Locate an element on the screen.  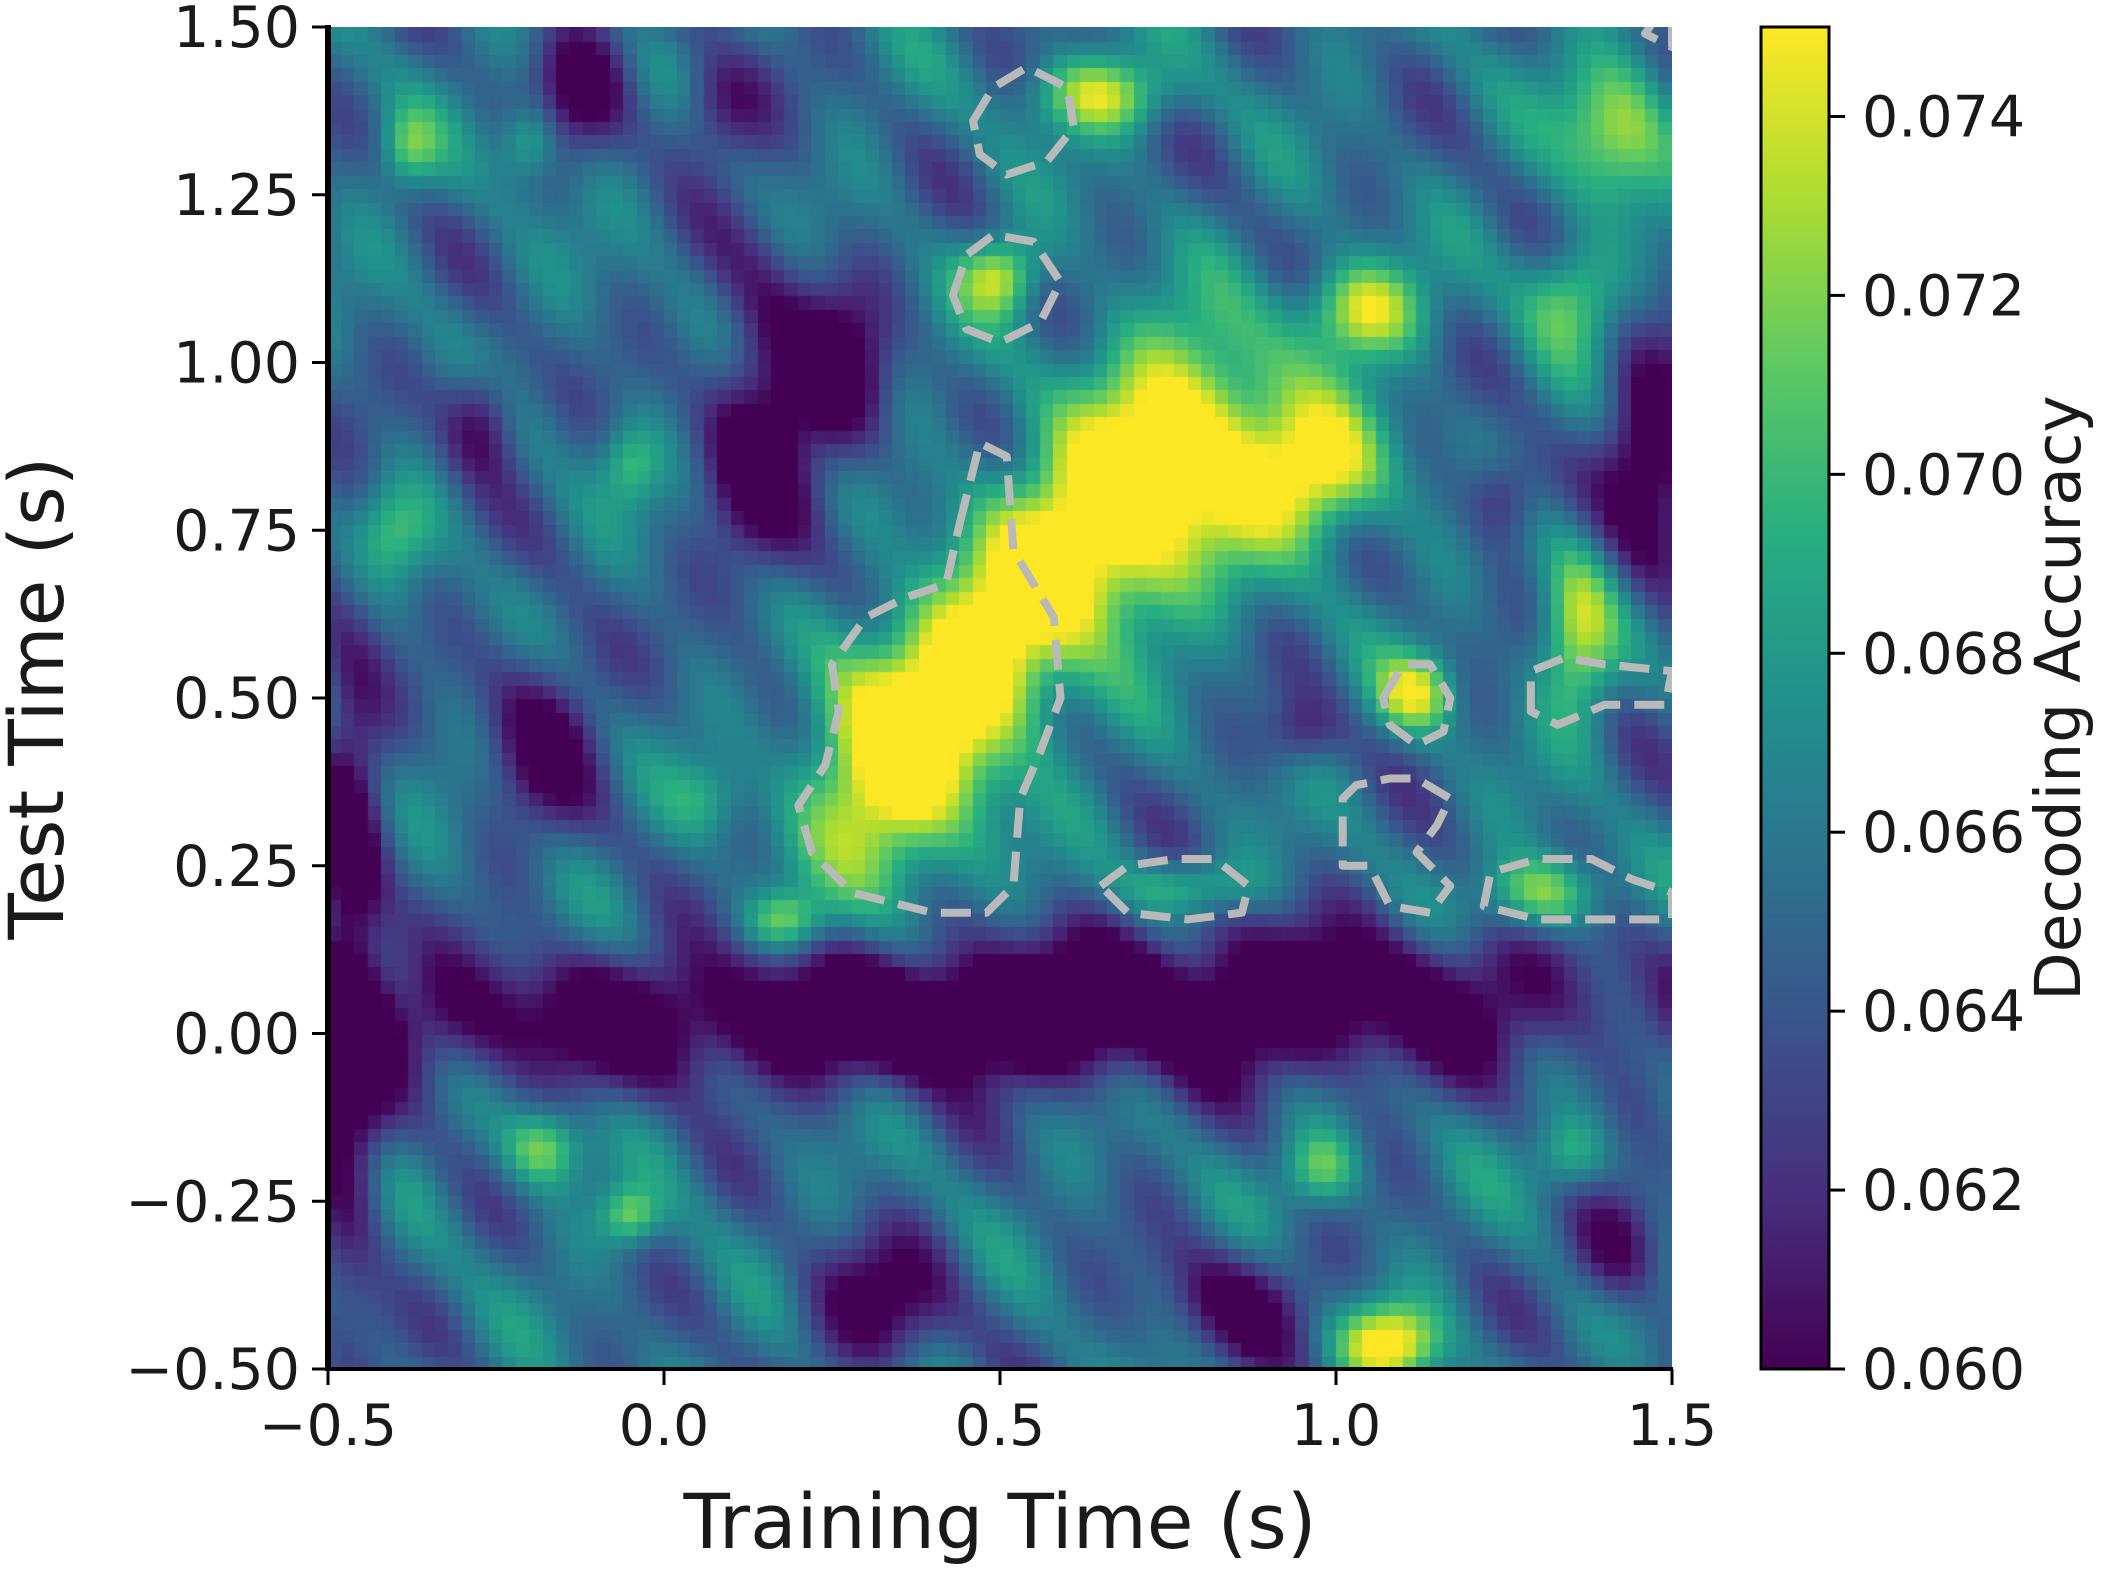
colorbar-title: Decoding Accuracy is located at coordinates (2058, 698).